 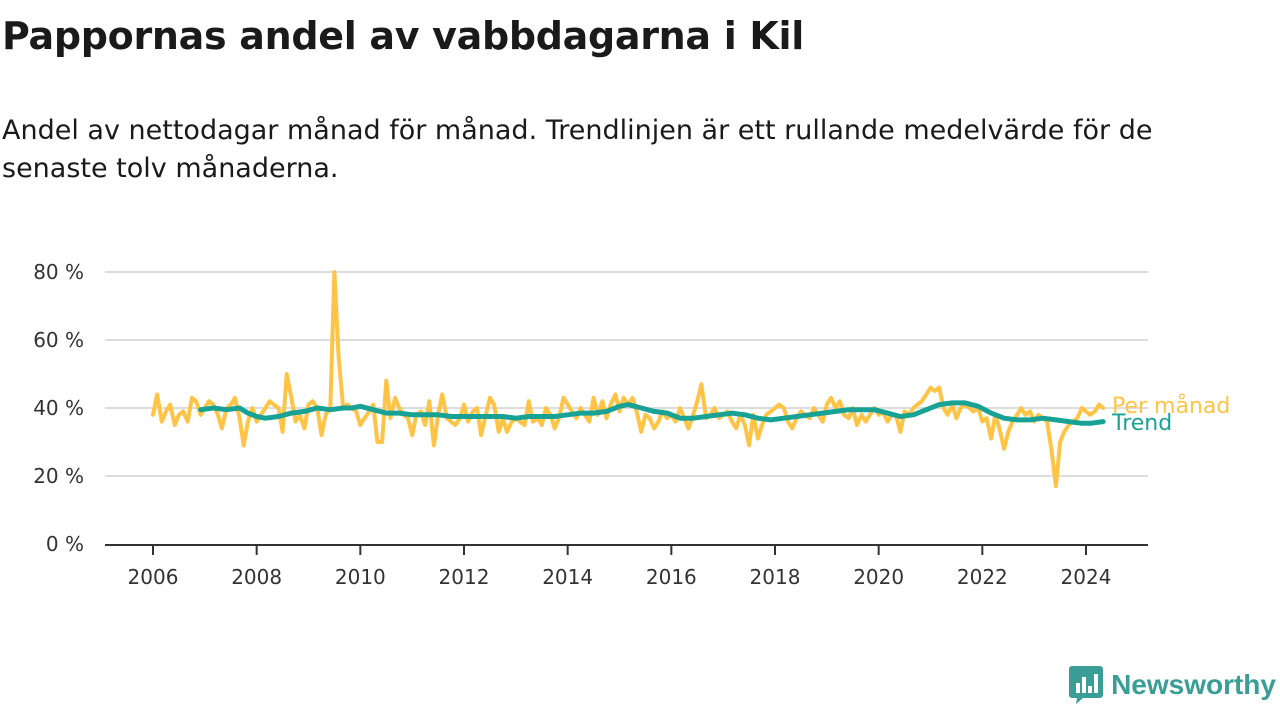 What do you see at coordinates (65, 544) in the screenshot?
I see `y-tick-label: 0 %` at bounding box center [65, 544].